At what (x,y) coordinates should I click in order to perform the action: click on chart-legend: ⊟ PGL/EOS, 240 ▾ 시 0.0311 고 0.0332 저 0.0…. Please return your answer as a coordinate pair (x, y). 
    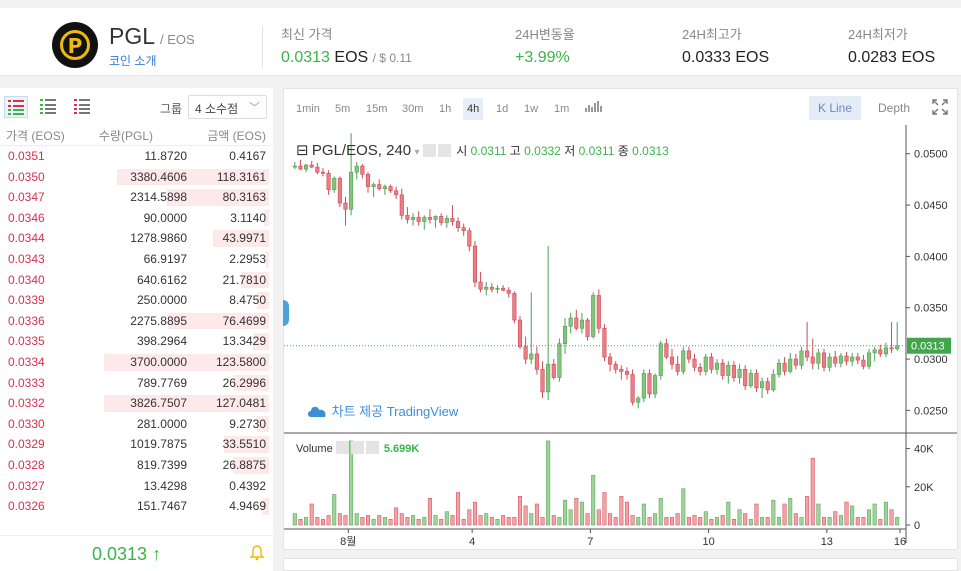
    Looking at the image, I should click on (482, 150).